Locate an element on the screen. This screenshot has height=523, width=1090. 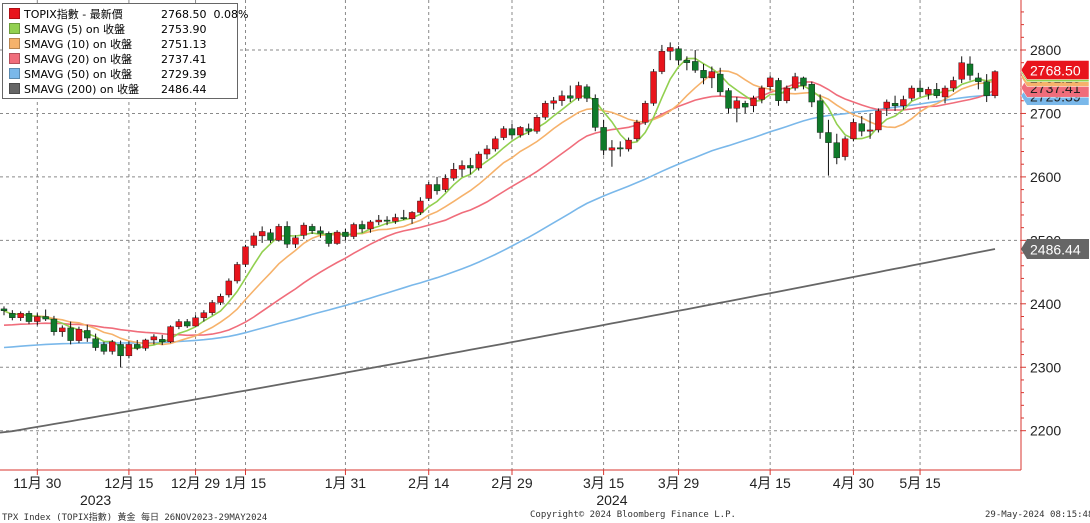
x-tick-label: 11月 30 is located at coordinates (37, 483).